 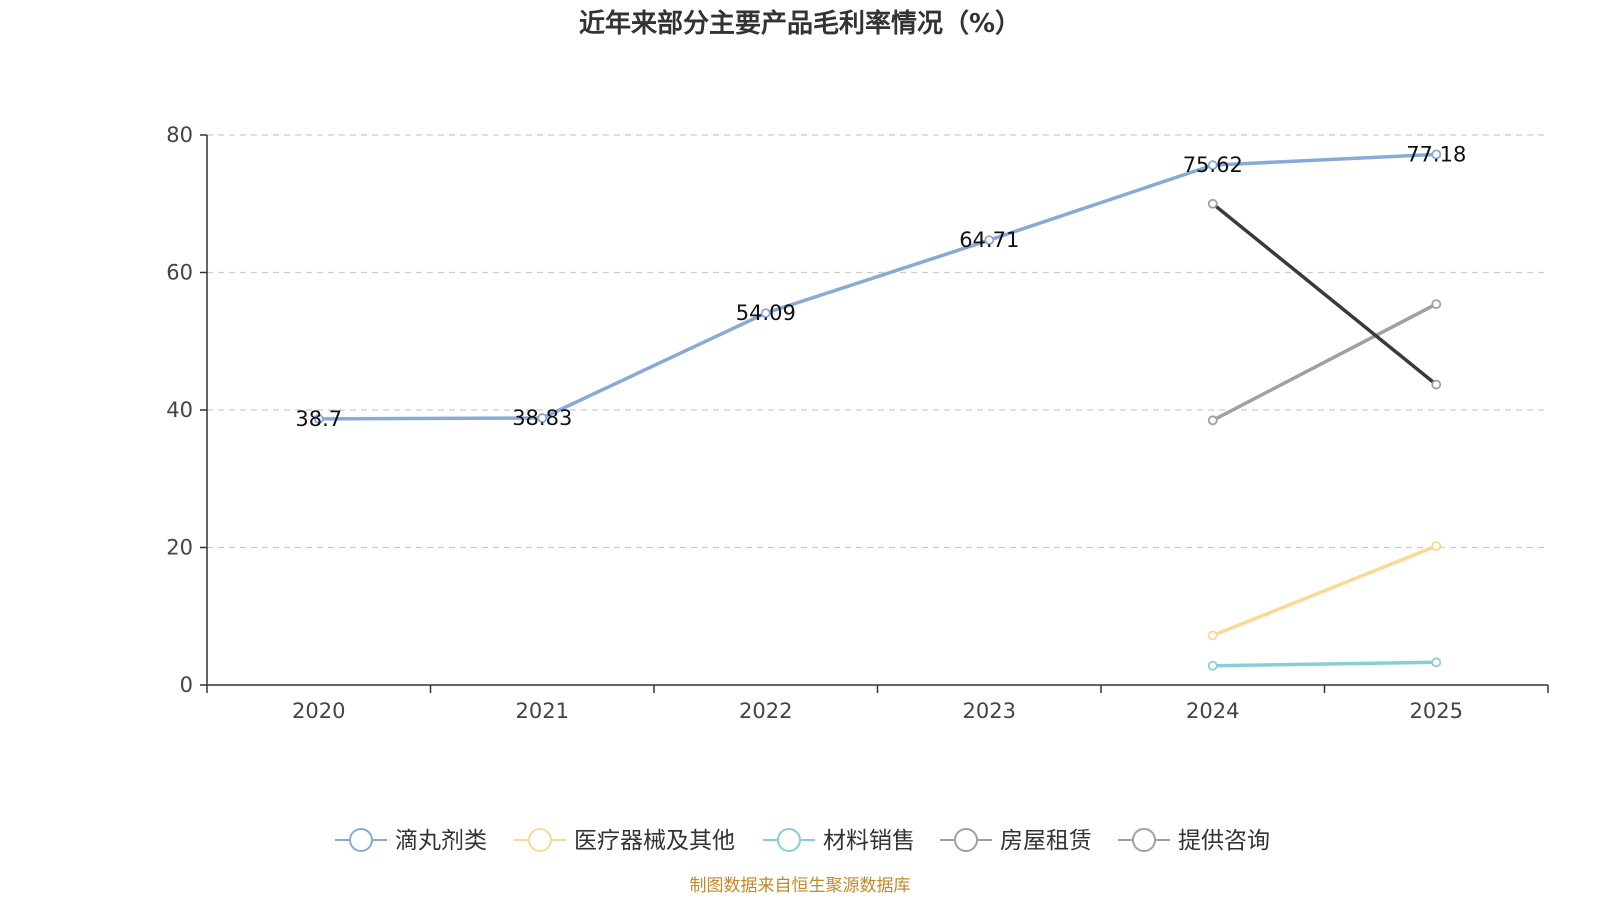 I want to click on x-tick-label: 2023, so click(x=989, y=711).